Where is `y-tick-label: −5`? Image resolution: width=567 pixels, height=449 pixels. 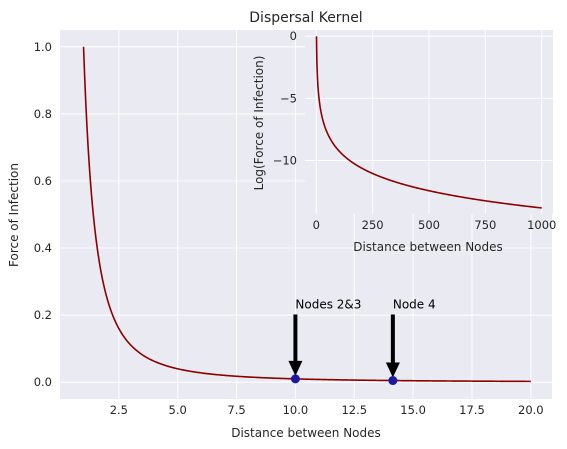 y-tick-label: −5 is located at coordinates (288, 98).